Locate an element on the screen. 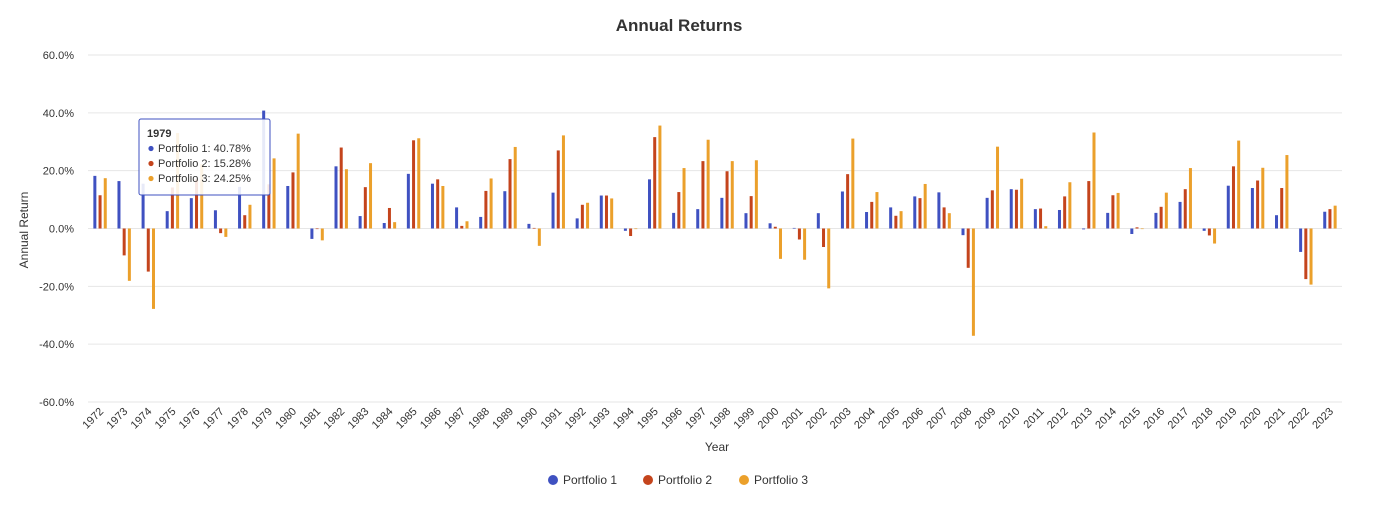 This screenshot has height=515, width=1382. bar-portfolio-1-1993 is located at coordinates (601, 212).